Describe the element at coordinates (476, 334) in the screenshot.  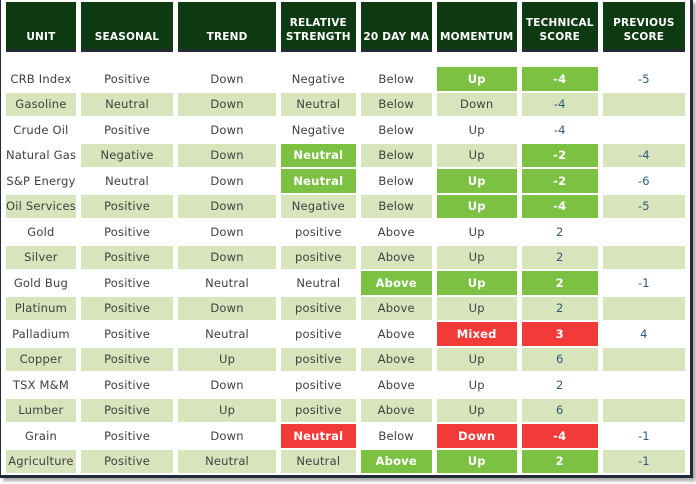
I see `data-cell: Mixed` at that location.